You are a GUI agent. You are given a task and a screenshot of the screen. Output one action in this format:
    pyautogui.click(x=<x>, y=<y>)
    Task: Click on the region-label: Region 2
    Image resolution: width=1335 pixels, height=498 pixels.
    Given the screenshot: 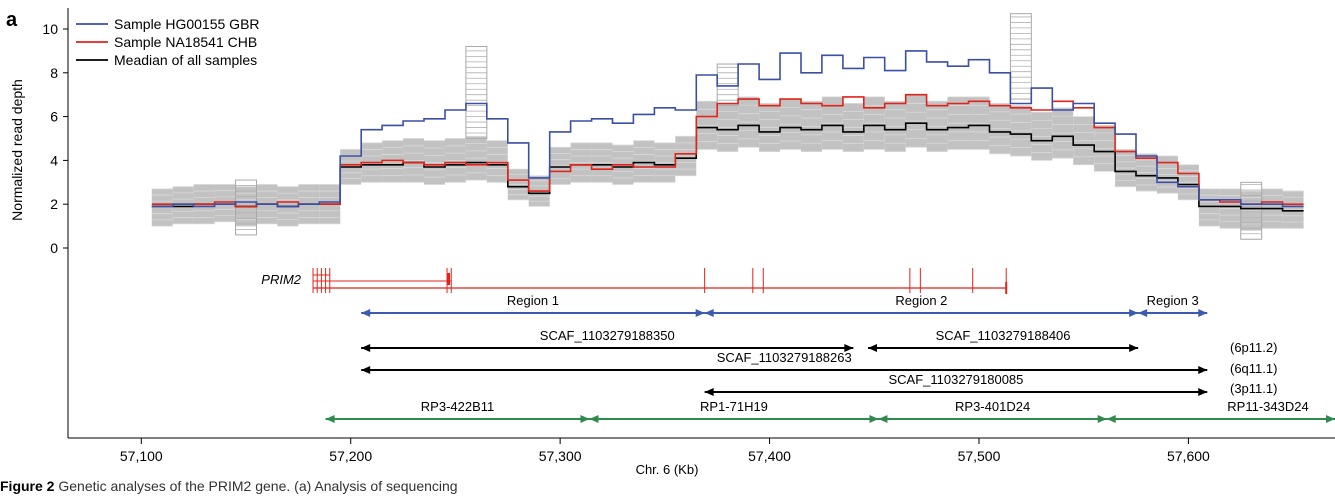 What is the action you would take?
    pyautogui.click(x=921, y=300)
    